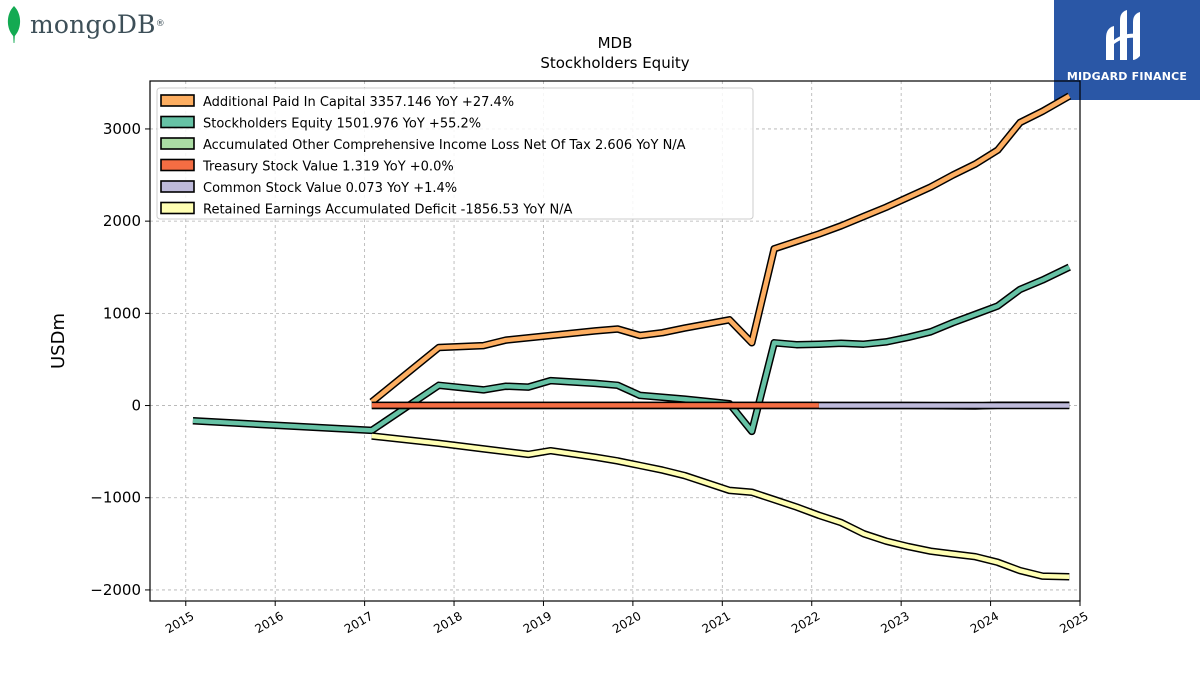 The image size is (1200, 675). I want to click on y-tick-label: 0, so click(136, 406).